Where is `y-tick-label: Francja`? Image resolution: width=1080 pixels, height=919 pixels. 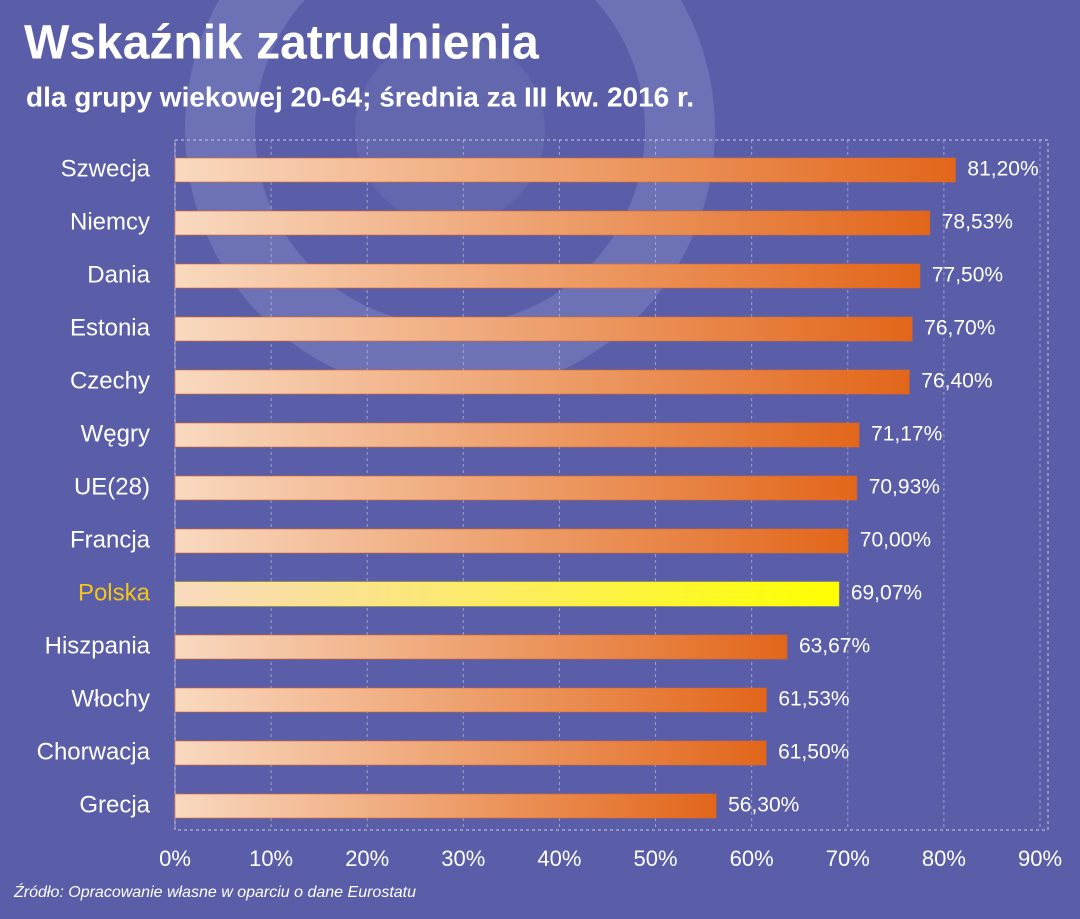
y-tick-label: Francja is located at coordinates (110, 539).